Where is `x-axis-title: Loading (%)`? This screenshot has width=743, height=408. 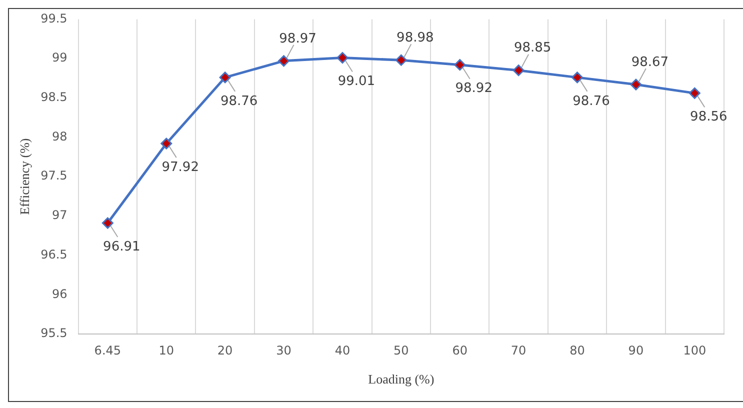
x-axis-title: Loading (%) is located at coordinates (401, 379).